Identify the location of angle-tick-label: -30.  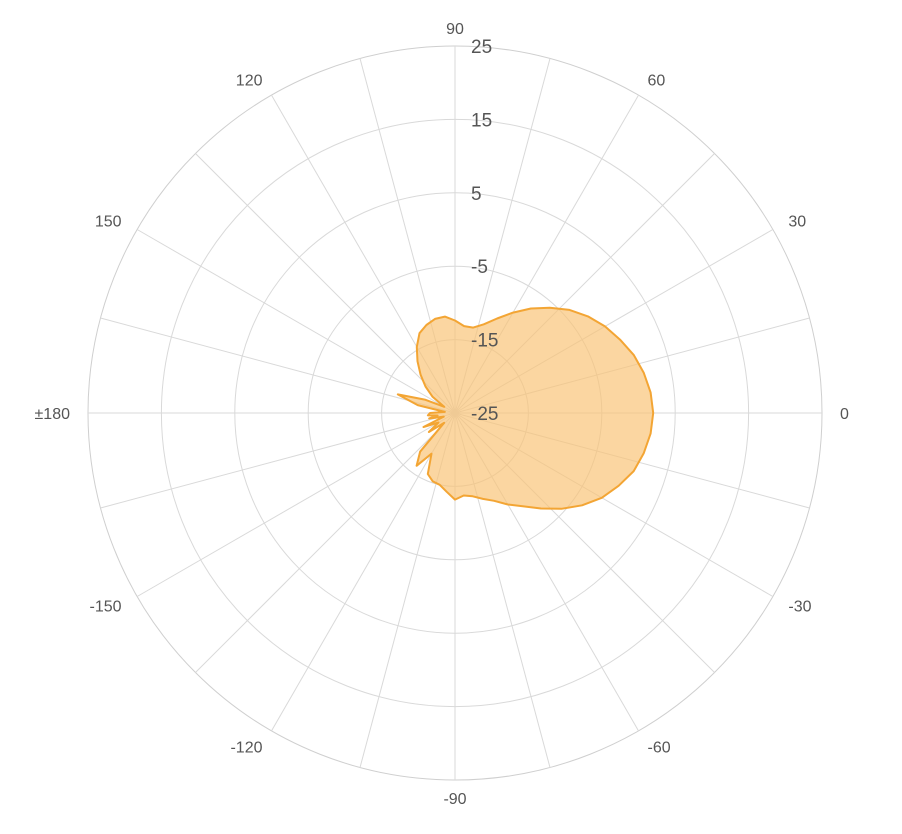
(799, 607).